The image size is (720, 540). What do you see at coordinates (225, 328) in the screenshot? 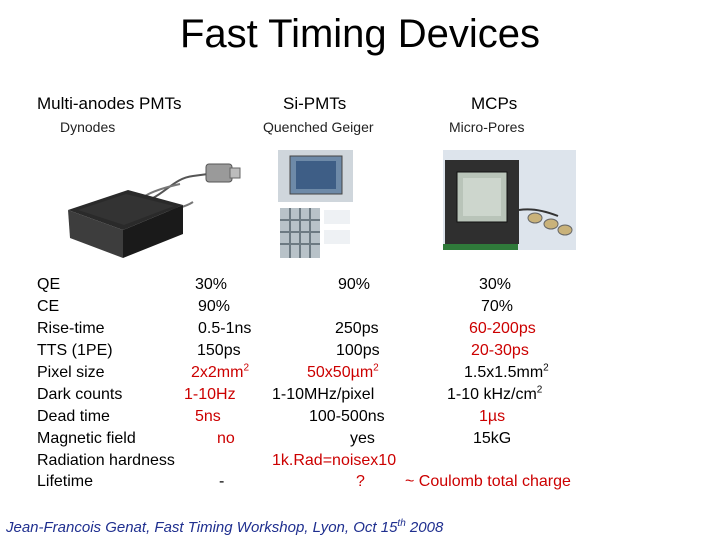
I see `cell-rise-pmt: 0.5-1ns` at bounding box center [225, 328].